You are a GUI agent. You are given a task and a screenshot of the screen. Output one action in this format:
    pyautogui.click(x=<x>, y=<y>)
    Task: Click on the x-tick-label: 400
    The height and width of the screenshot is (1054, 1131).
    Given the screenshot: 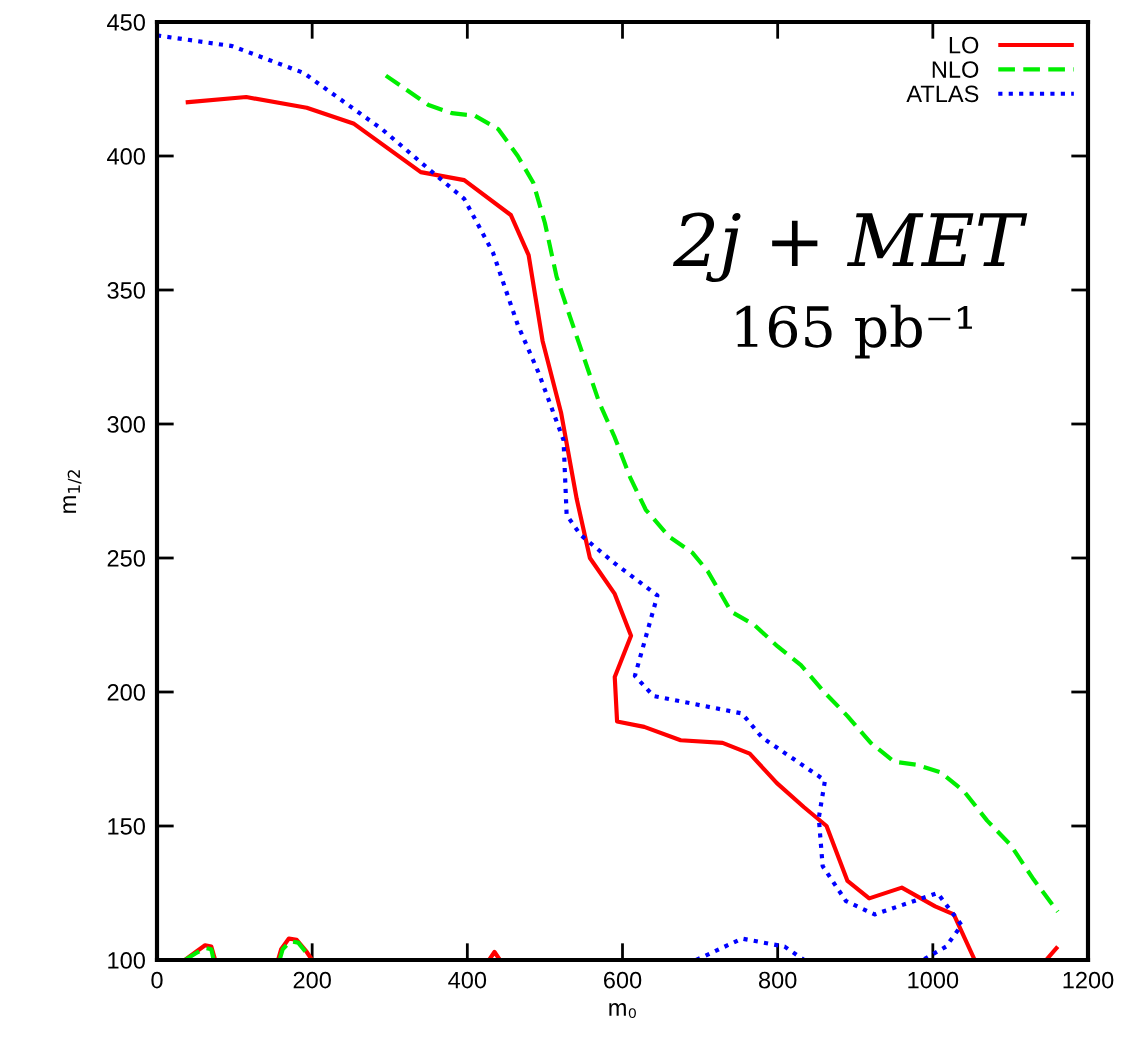 What is the action you would take?
    pyautogui.click(x=467, y=980)
    